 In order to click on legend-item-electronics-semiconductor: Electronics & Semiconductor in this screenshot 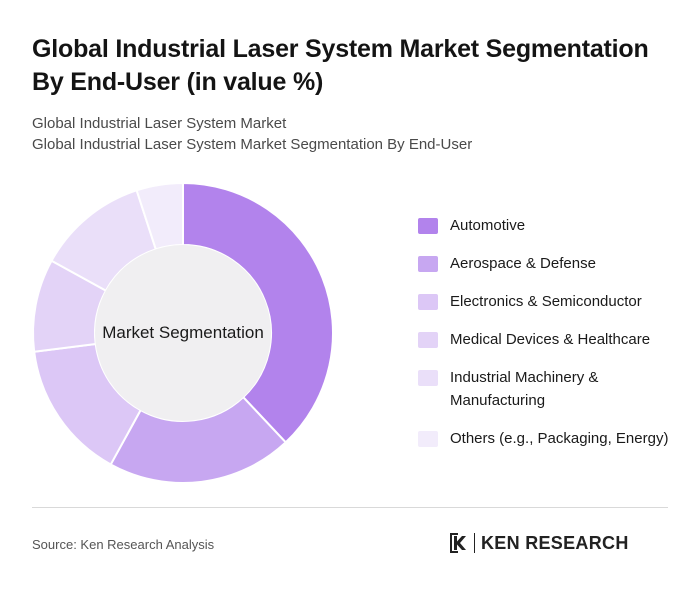, I will do `click(553, 301)`.